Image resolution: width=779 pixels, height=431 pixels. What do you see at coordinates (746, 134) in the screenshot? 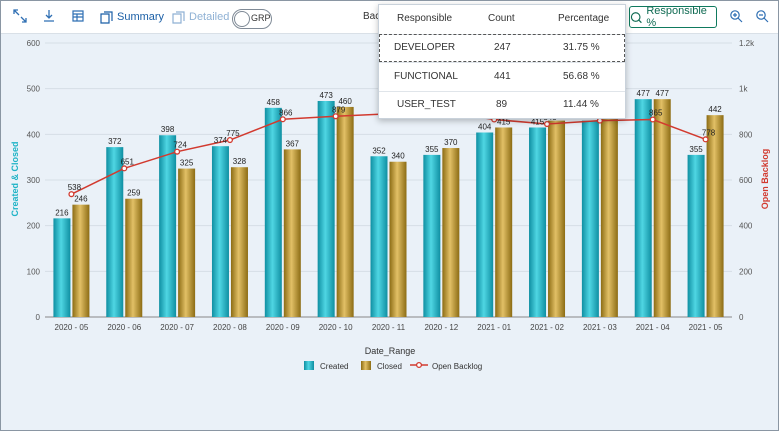
I see `y2-tick-label: 800` at bounding box center [746, 134].